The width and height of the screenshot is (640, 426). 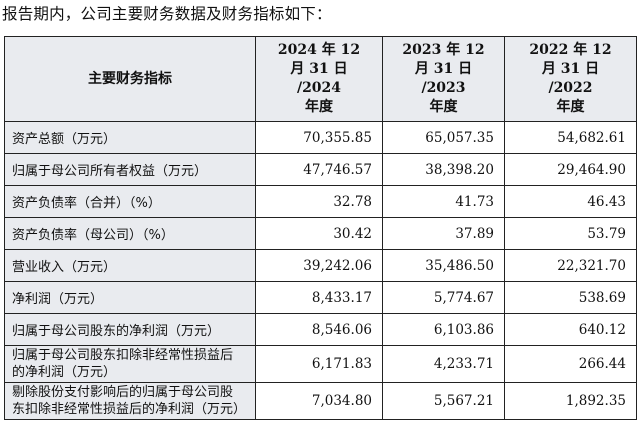 What do you see at coordinates (570, 88) in the screenshot?
I see `header-2022-line3: /2022` at bounding box center [570, 88].